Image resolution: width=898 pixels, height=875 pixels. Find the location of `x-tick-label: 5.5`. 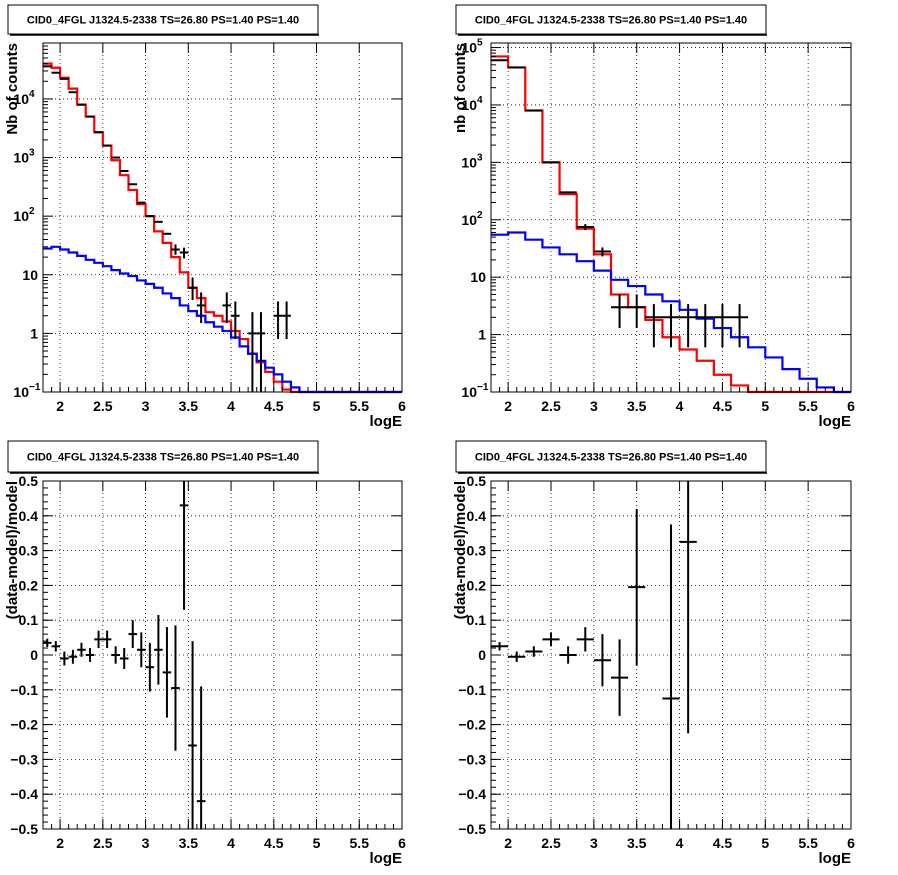

x-tick-label: 5.5 is located at coordinates (808, 406).